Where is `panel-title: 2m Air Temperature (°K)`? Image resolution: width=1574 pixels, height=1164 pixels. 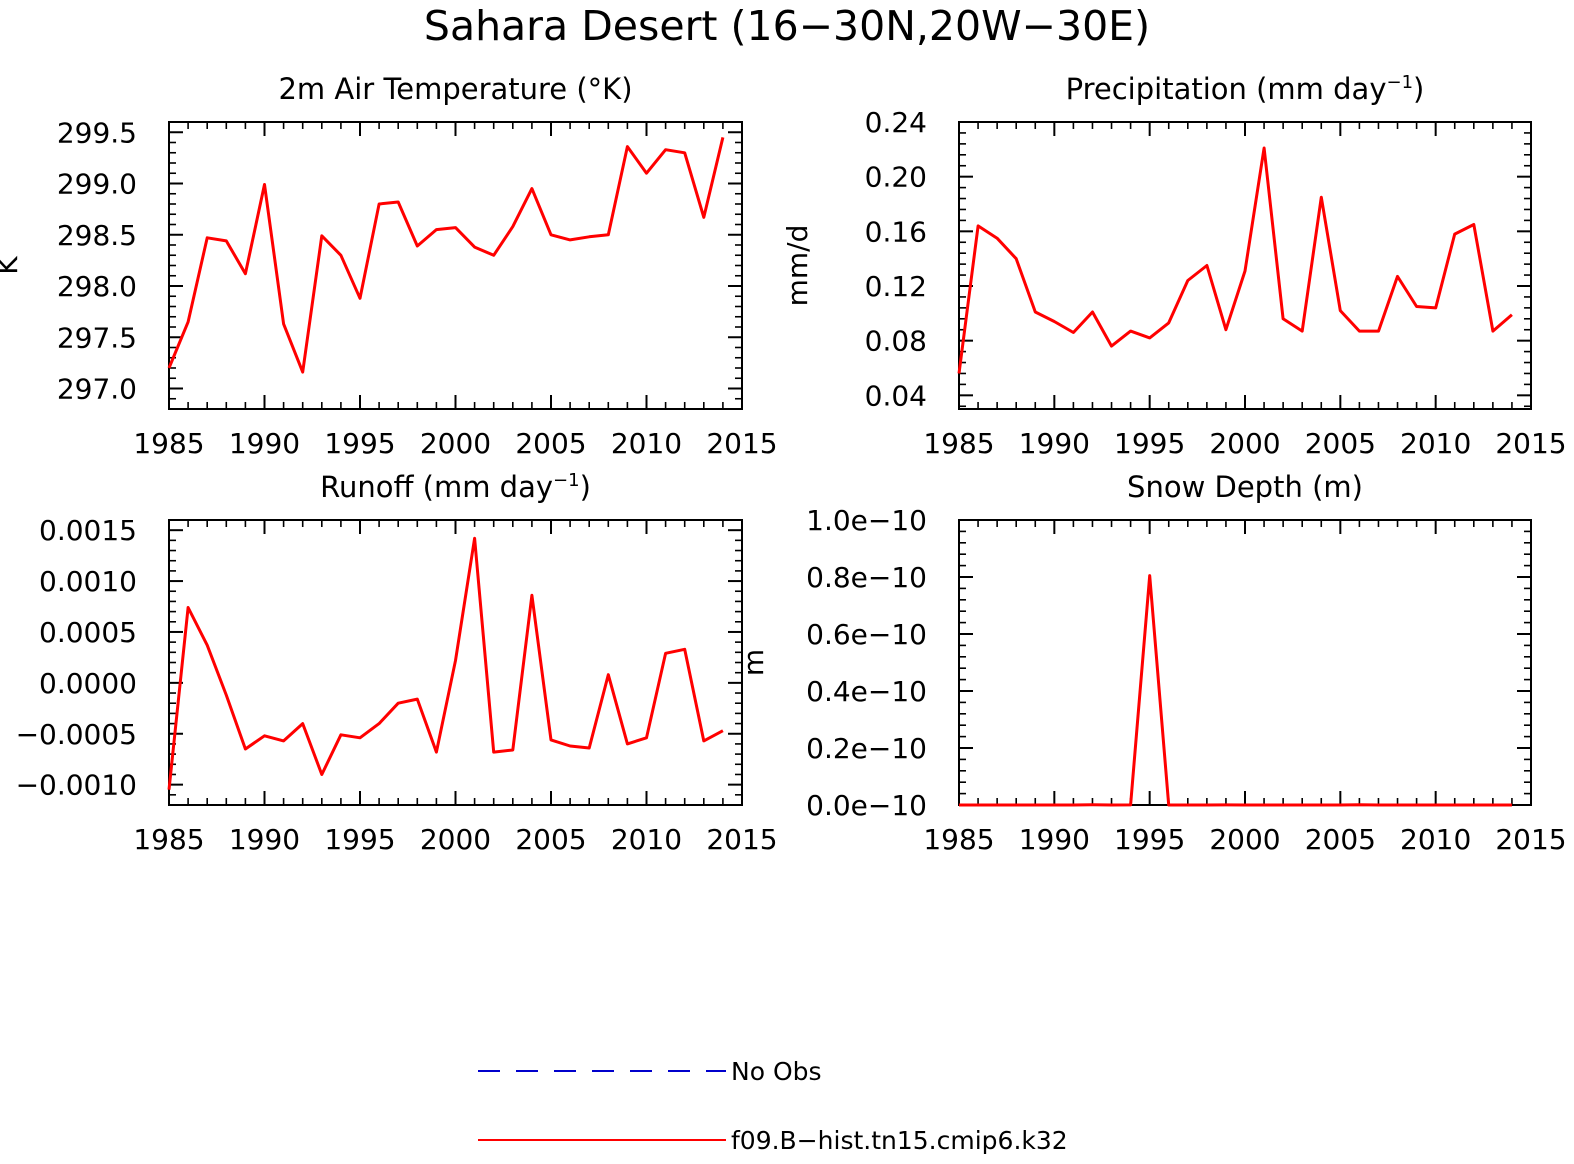 panel-title: 2m Air Temperature (°K) is located at coordinates (455, 89).